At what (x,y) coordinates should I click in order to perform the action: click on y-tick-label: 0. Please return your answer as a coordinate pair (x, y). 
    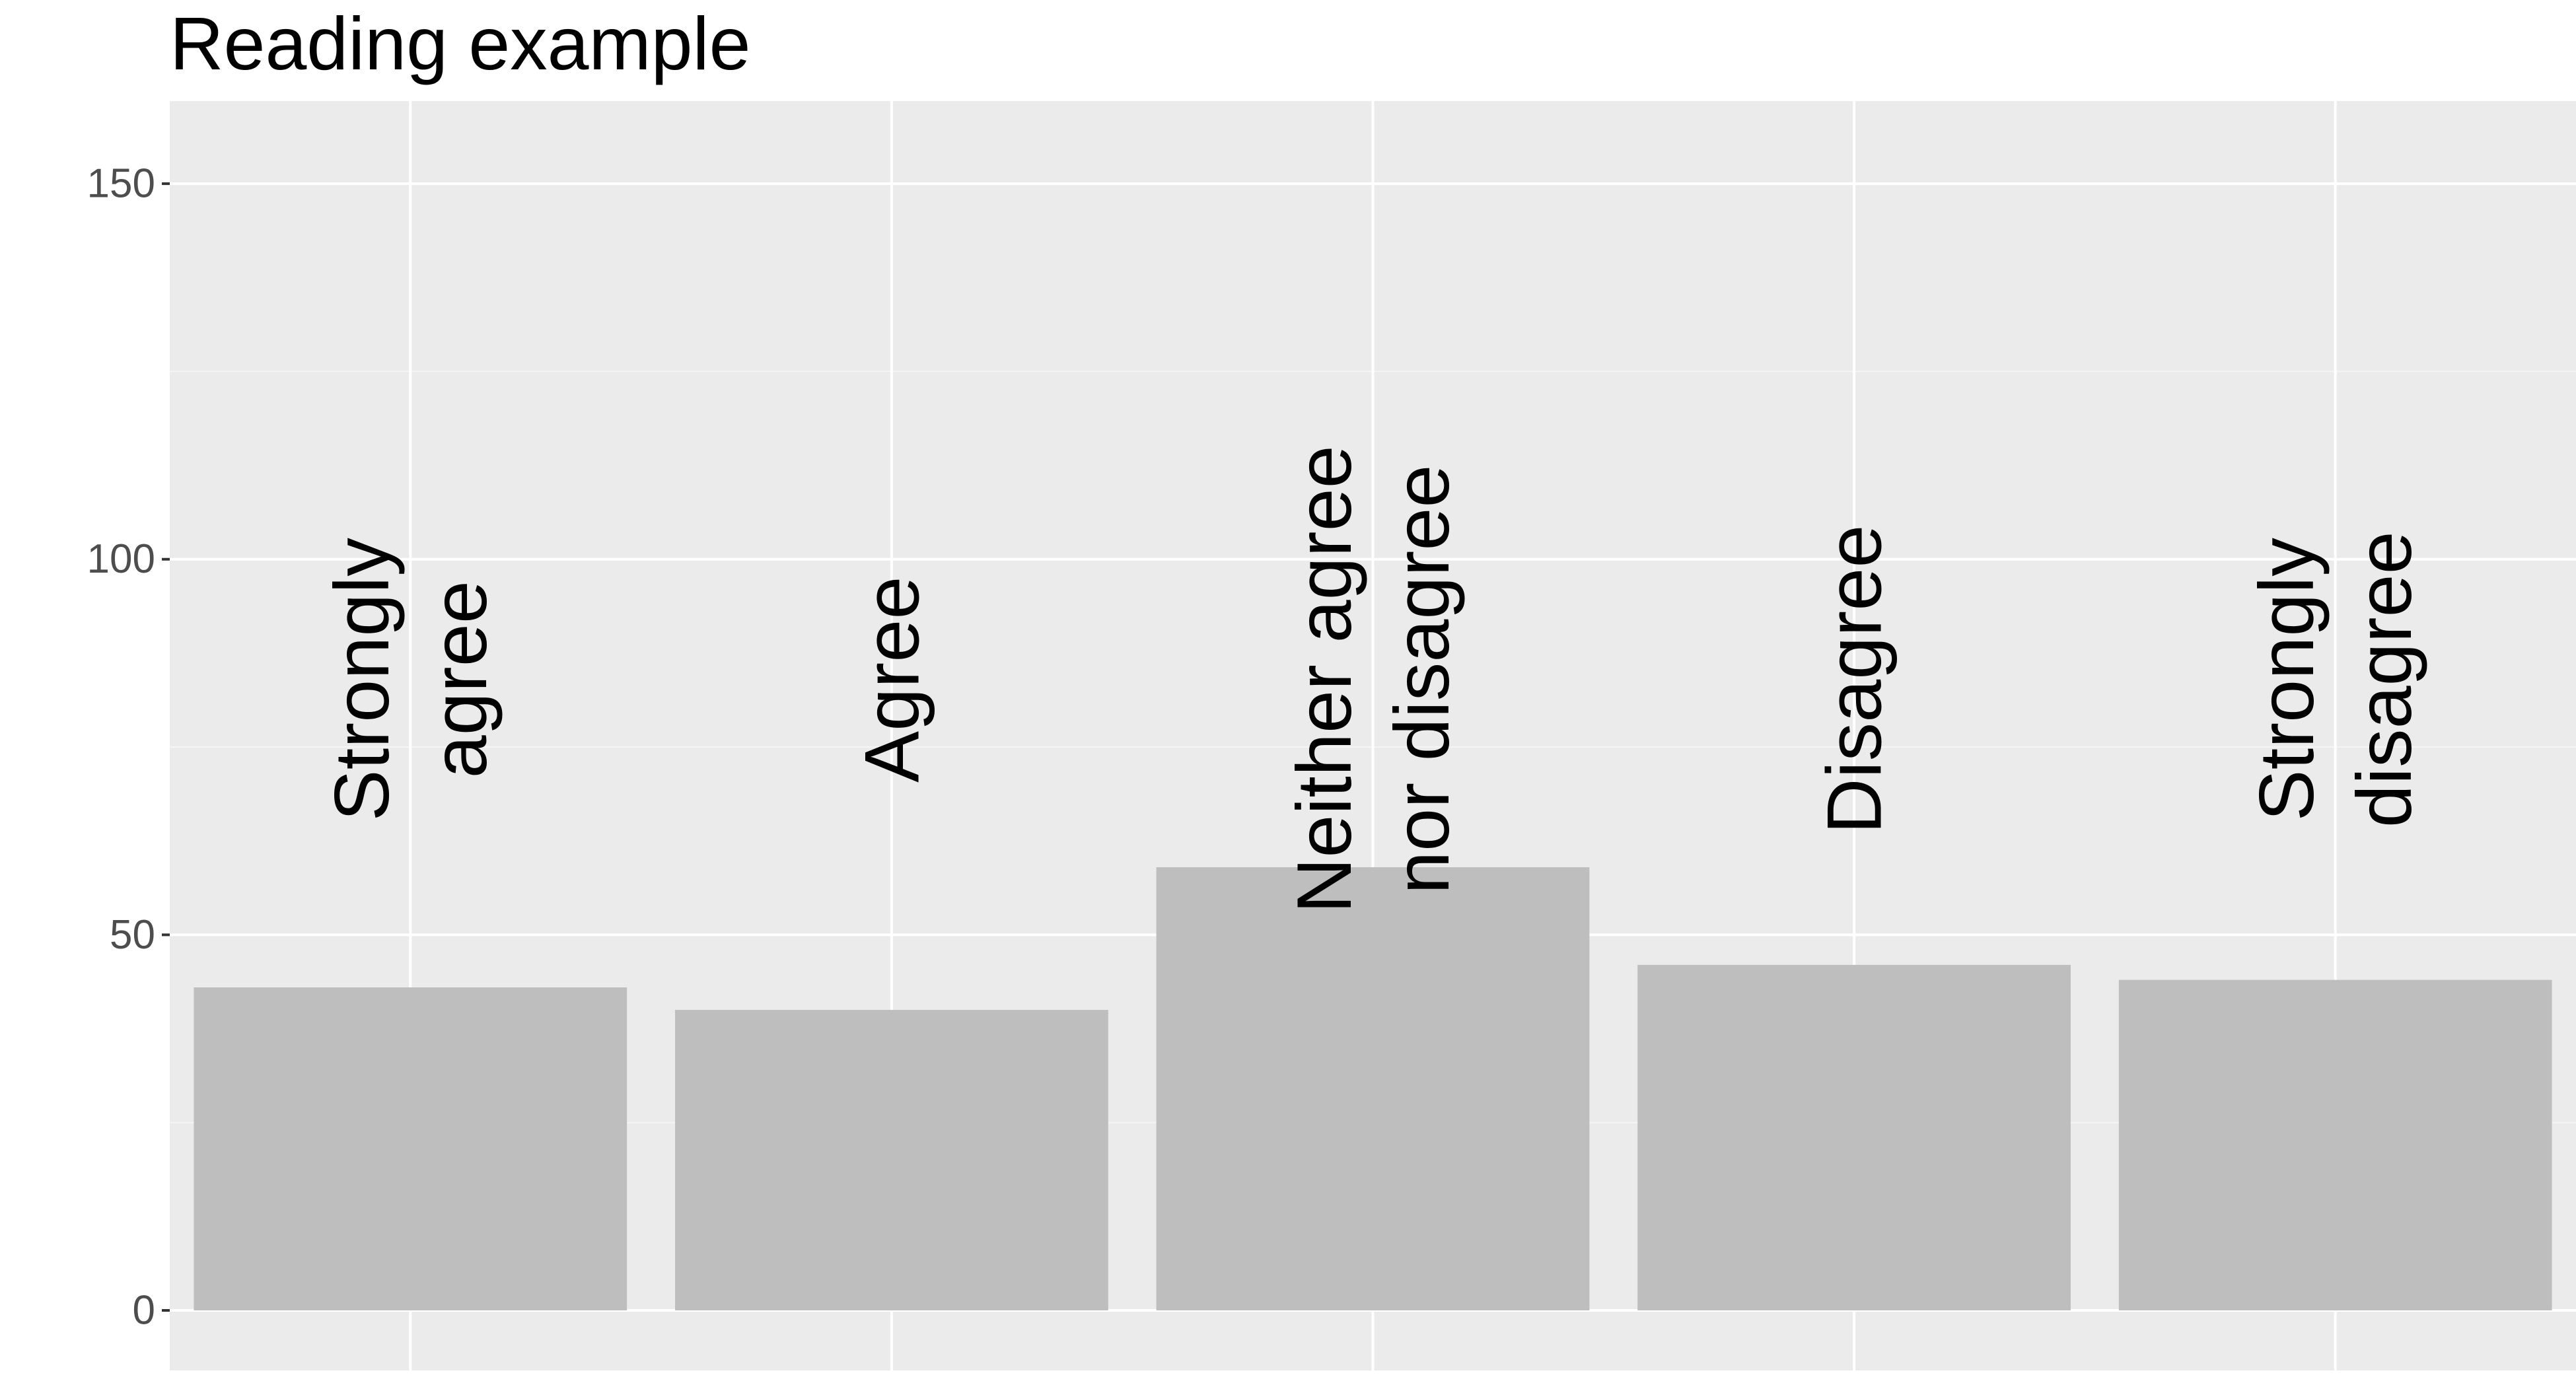
    Looking at the image, I should click on (144, 1311).